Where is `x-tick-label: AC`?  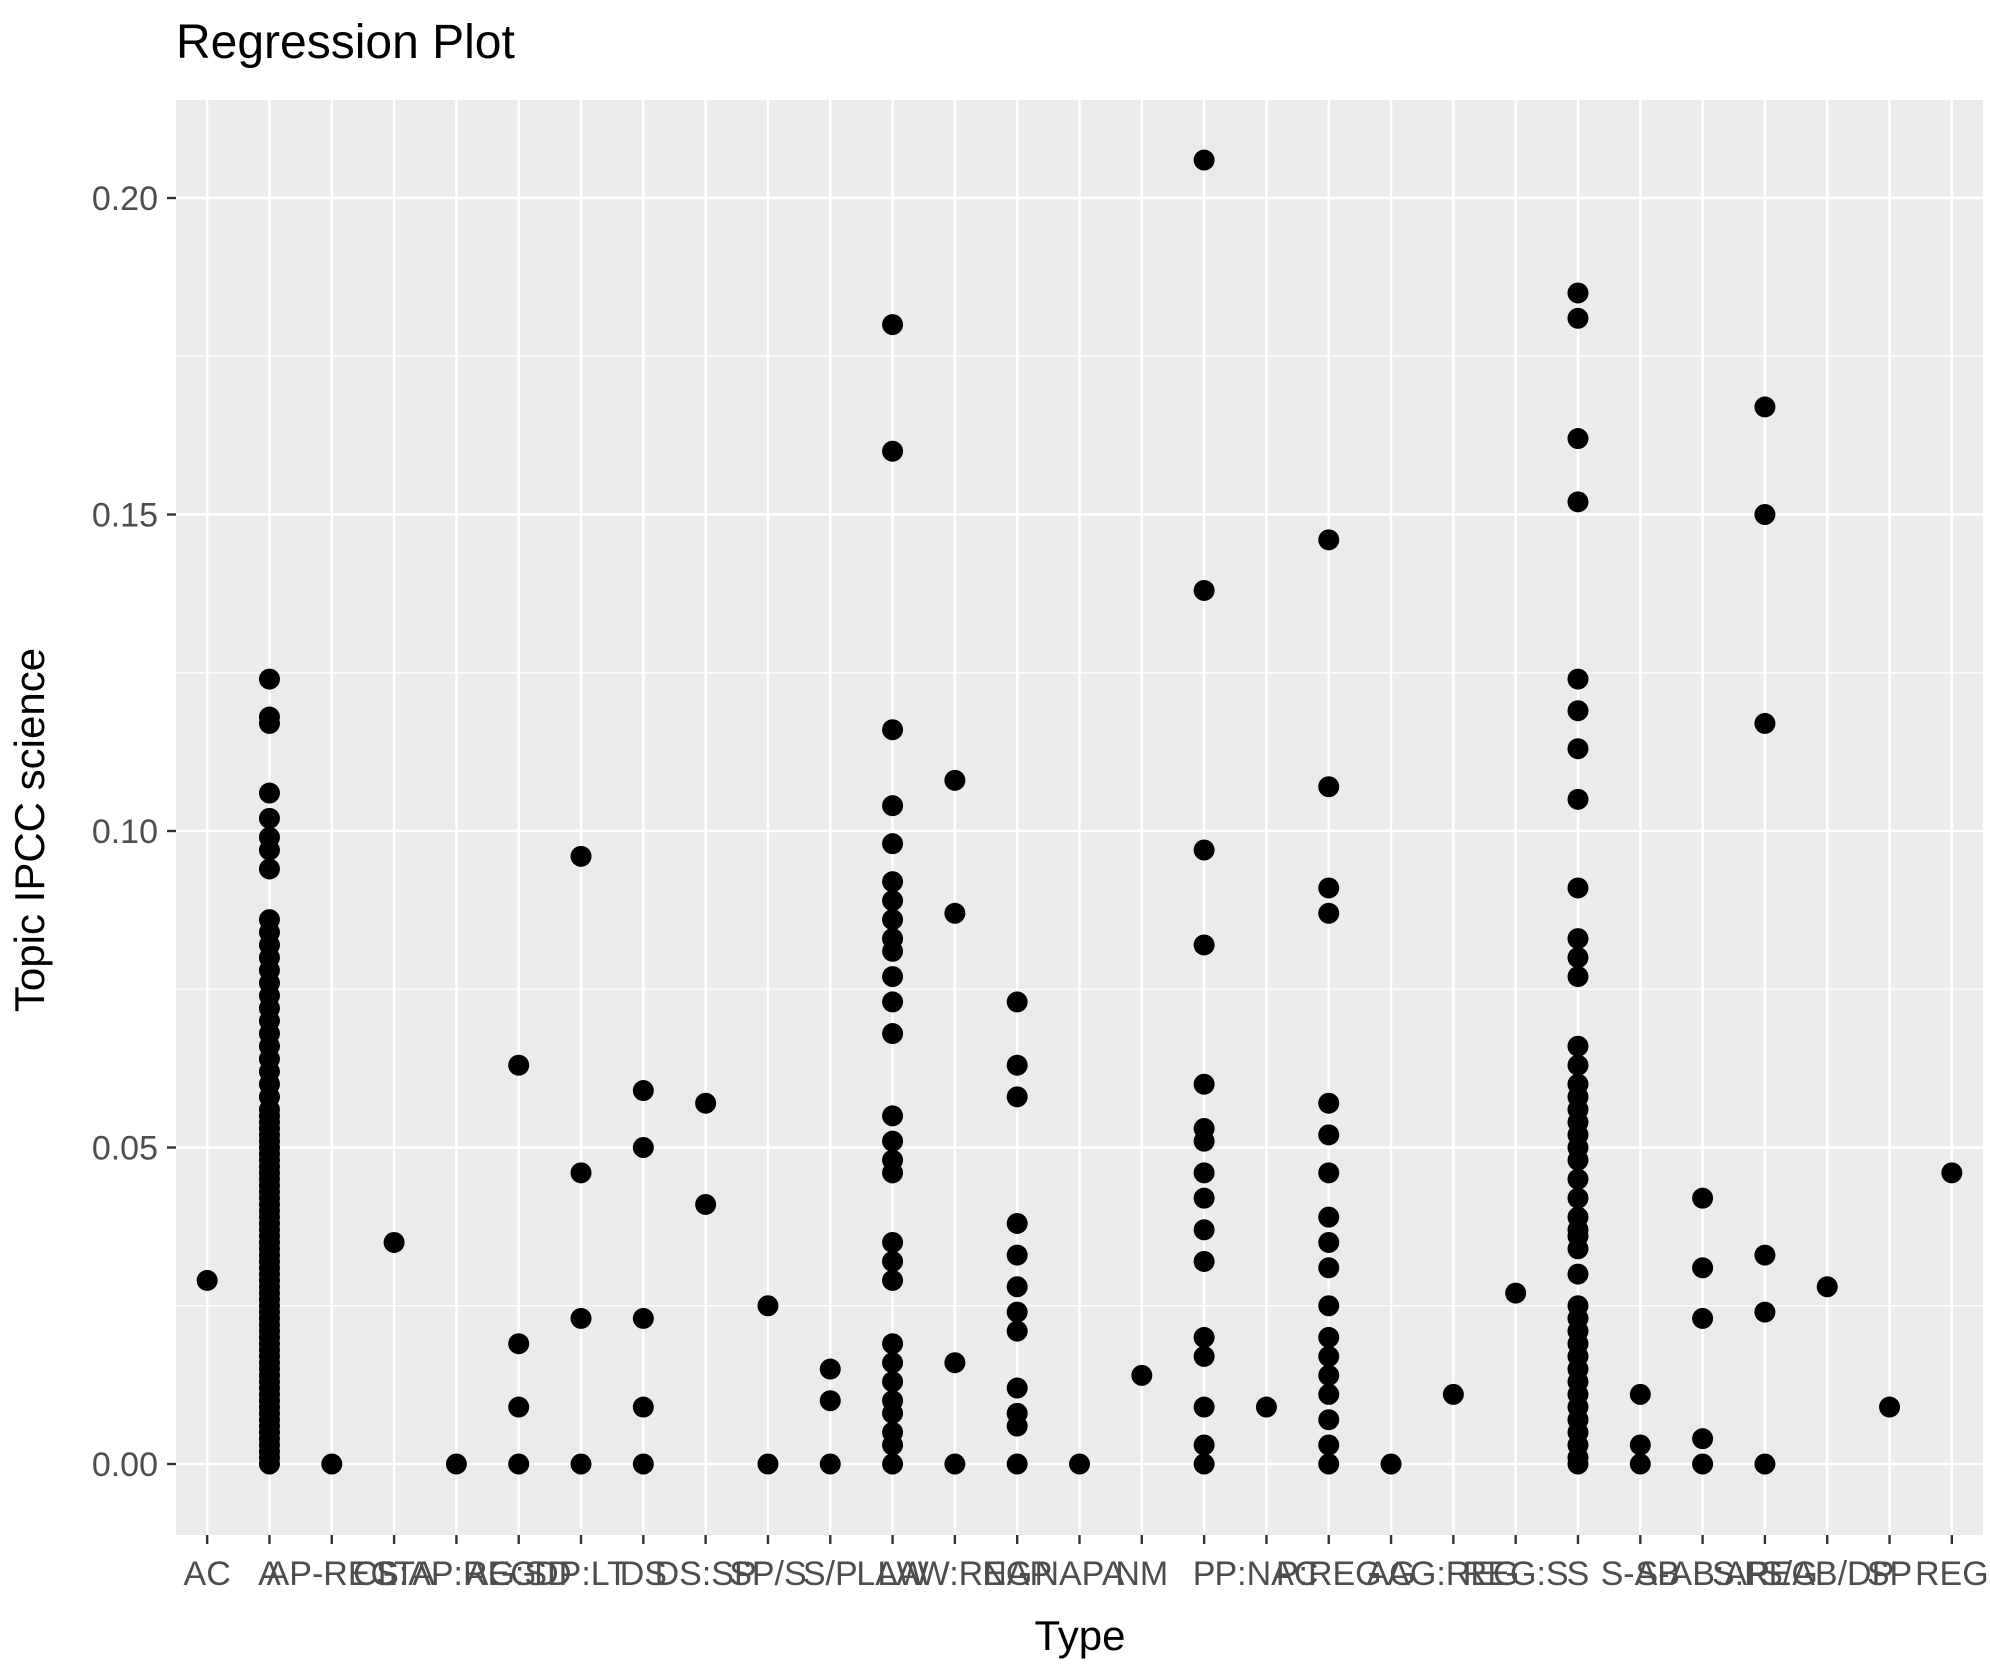
x-tick-label: AC is located at coordinates (207, 1574).